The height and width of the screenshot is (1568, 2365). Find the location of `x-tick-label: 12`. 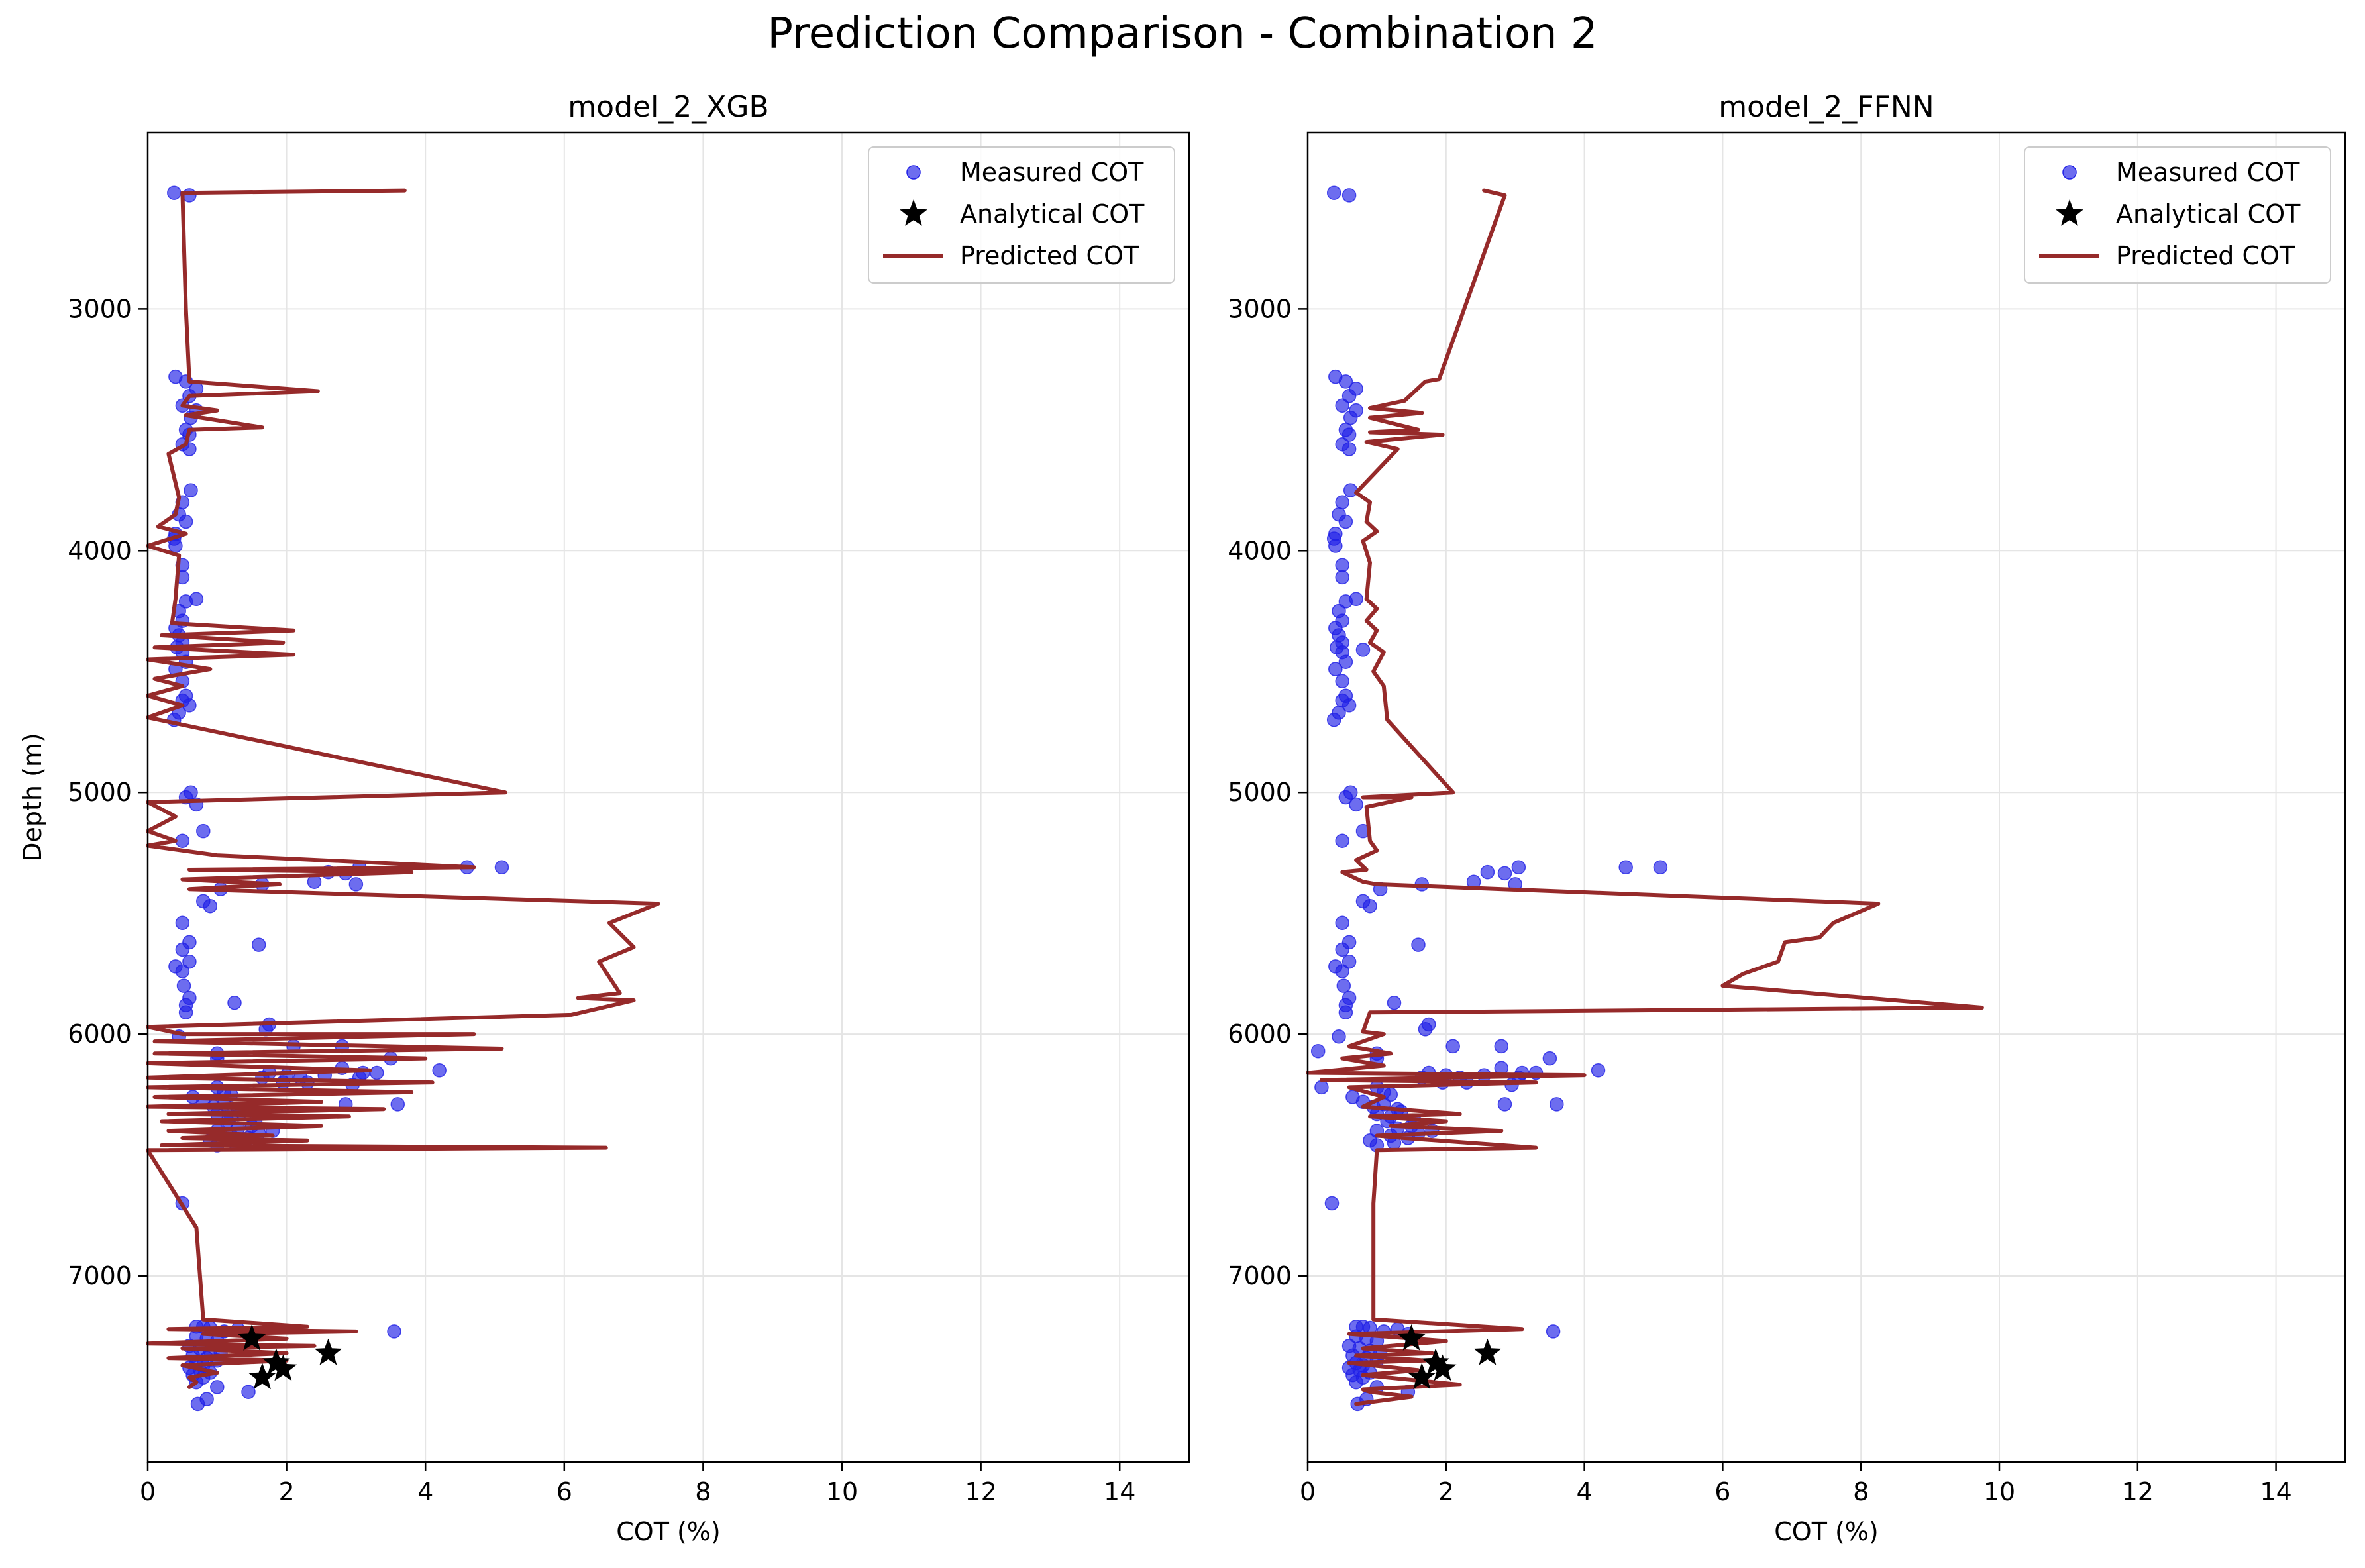

x-tick-label: 12 is located at coordinates (980, 1491).